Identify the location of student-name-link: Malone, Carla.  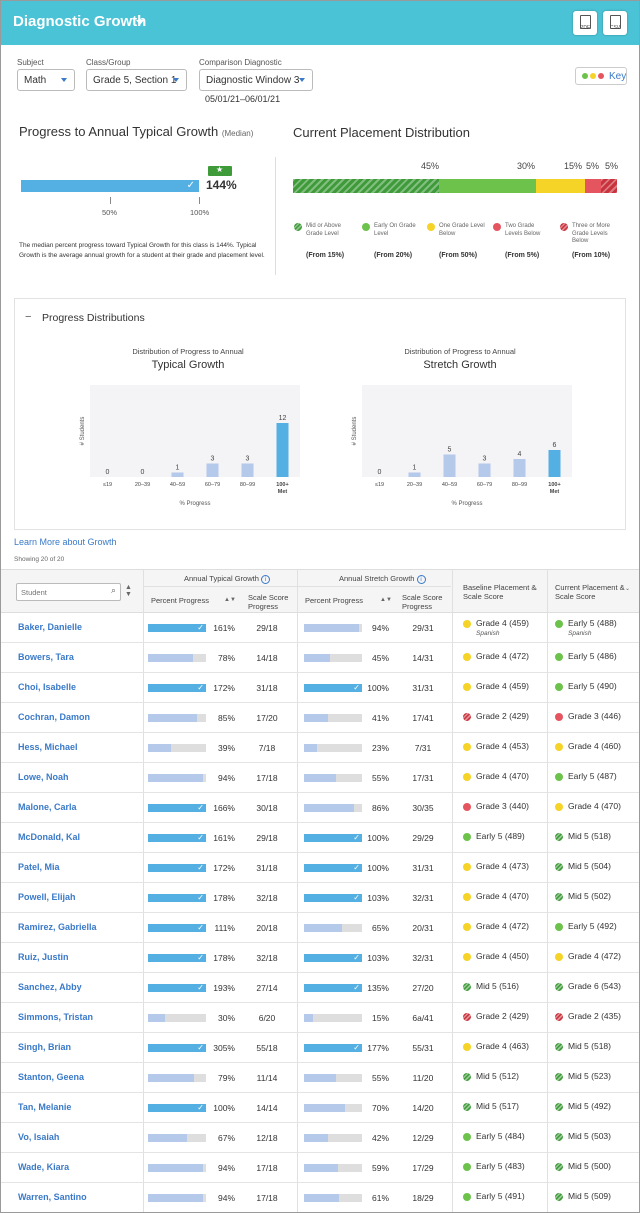
(47, 807).